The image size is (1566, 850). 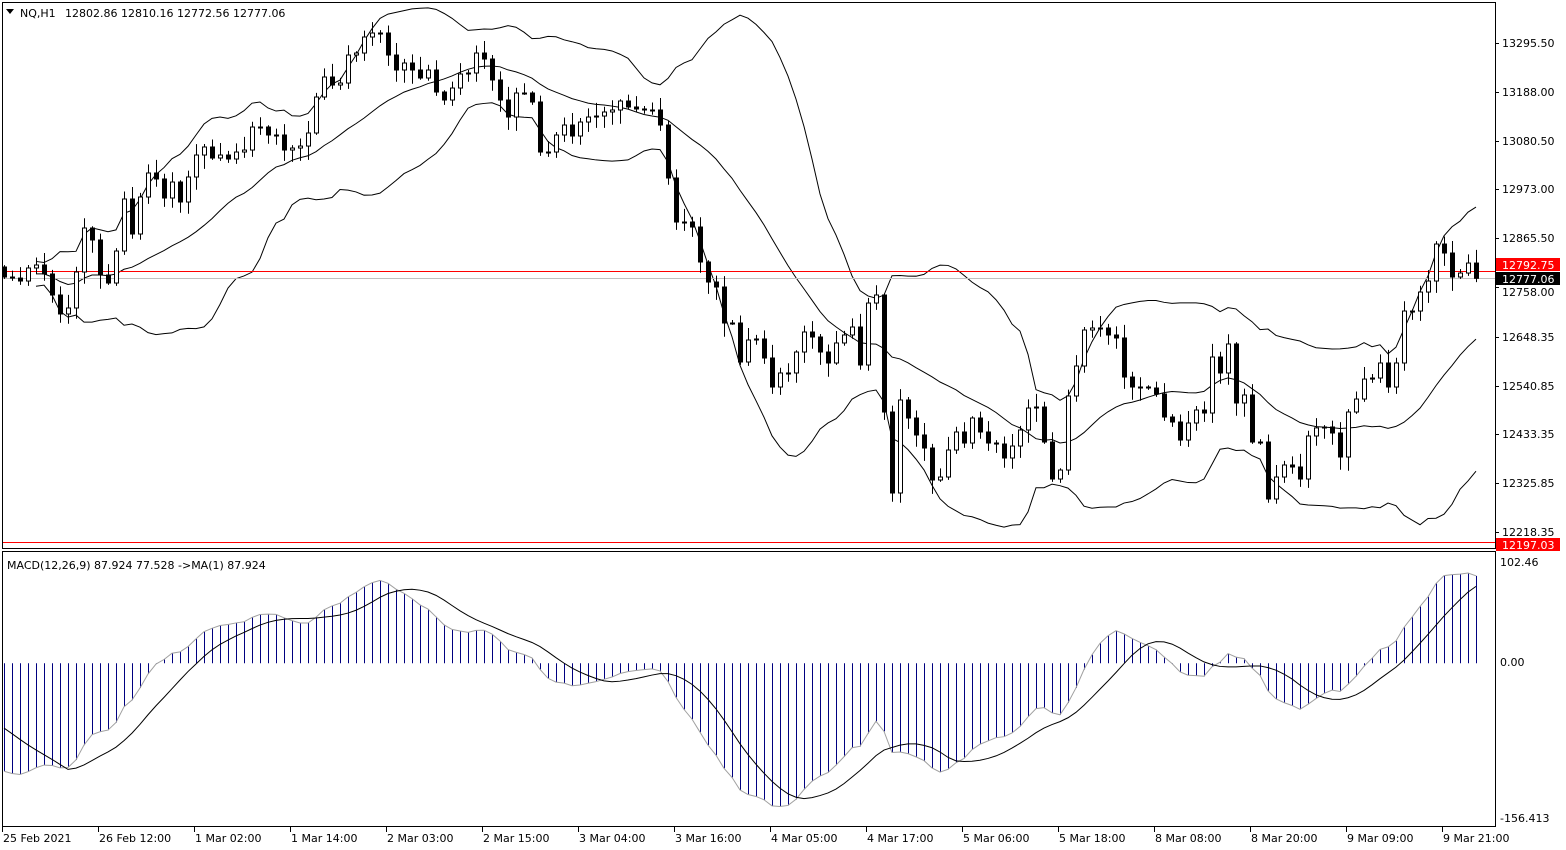 What do you see at coordinates (175, 13) in the screenshot?
I see `ohlc-values: 12802.86 12810.16 12772.56 12777.06` at bounding box center [175, 13].